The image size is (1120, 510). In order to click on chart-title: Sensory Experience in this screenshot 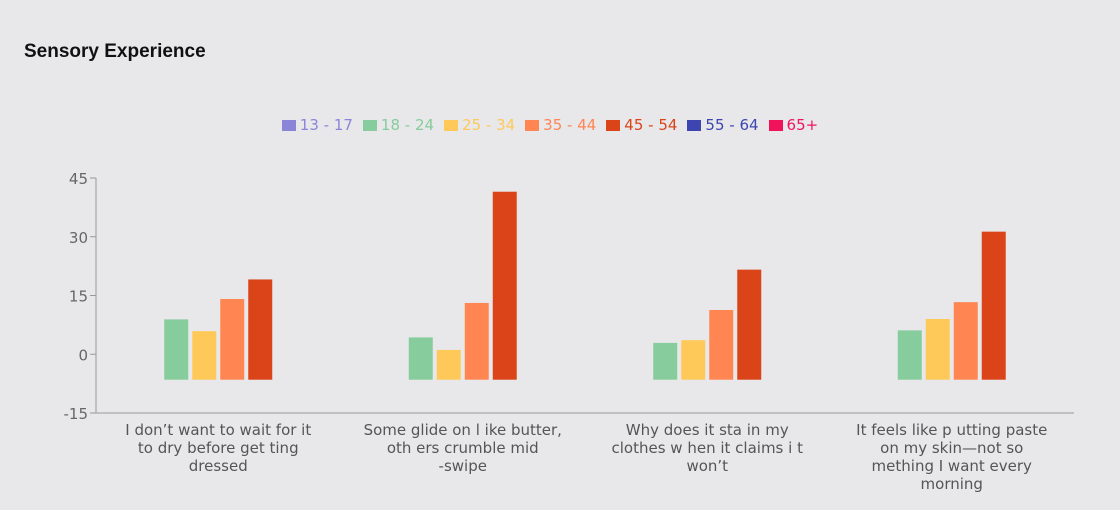, I will do `click(115, 51)`.